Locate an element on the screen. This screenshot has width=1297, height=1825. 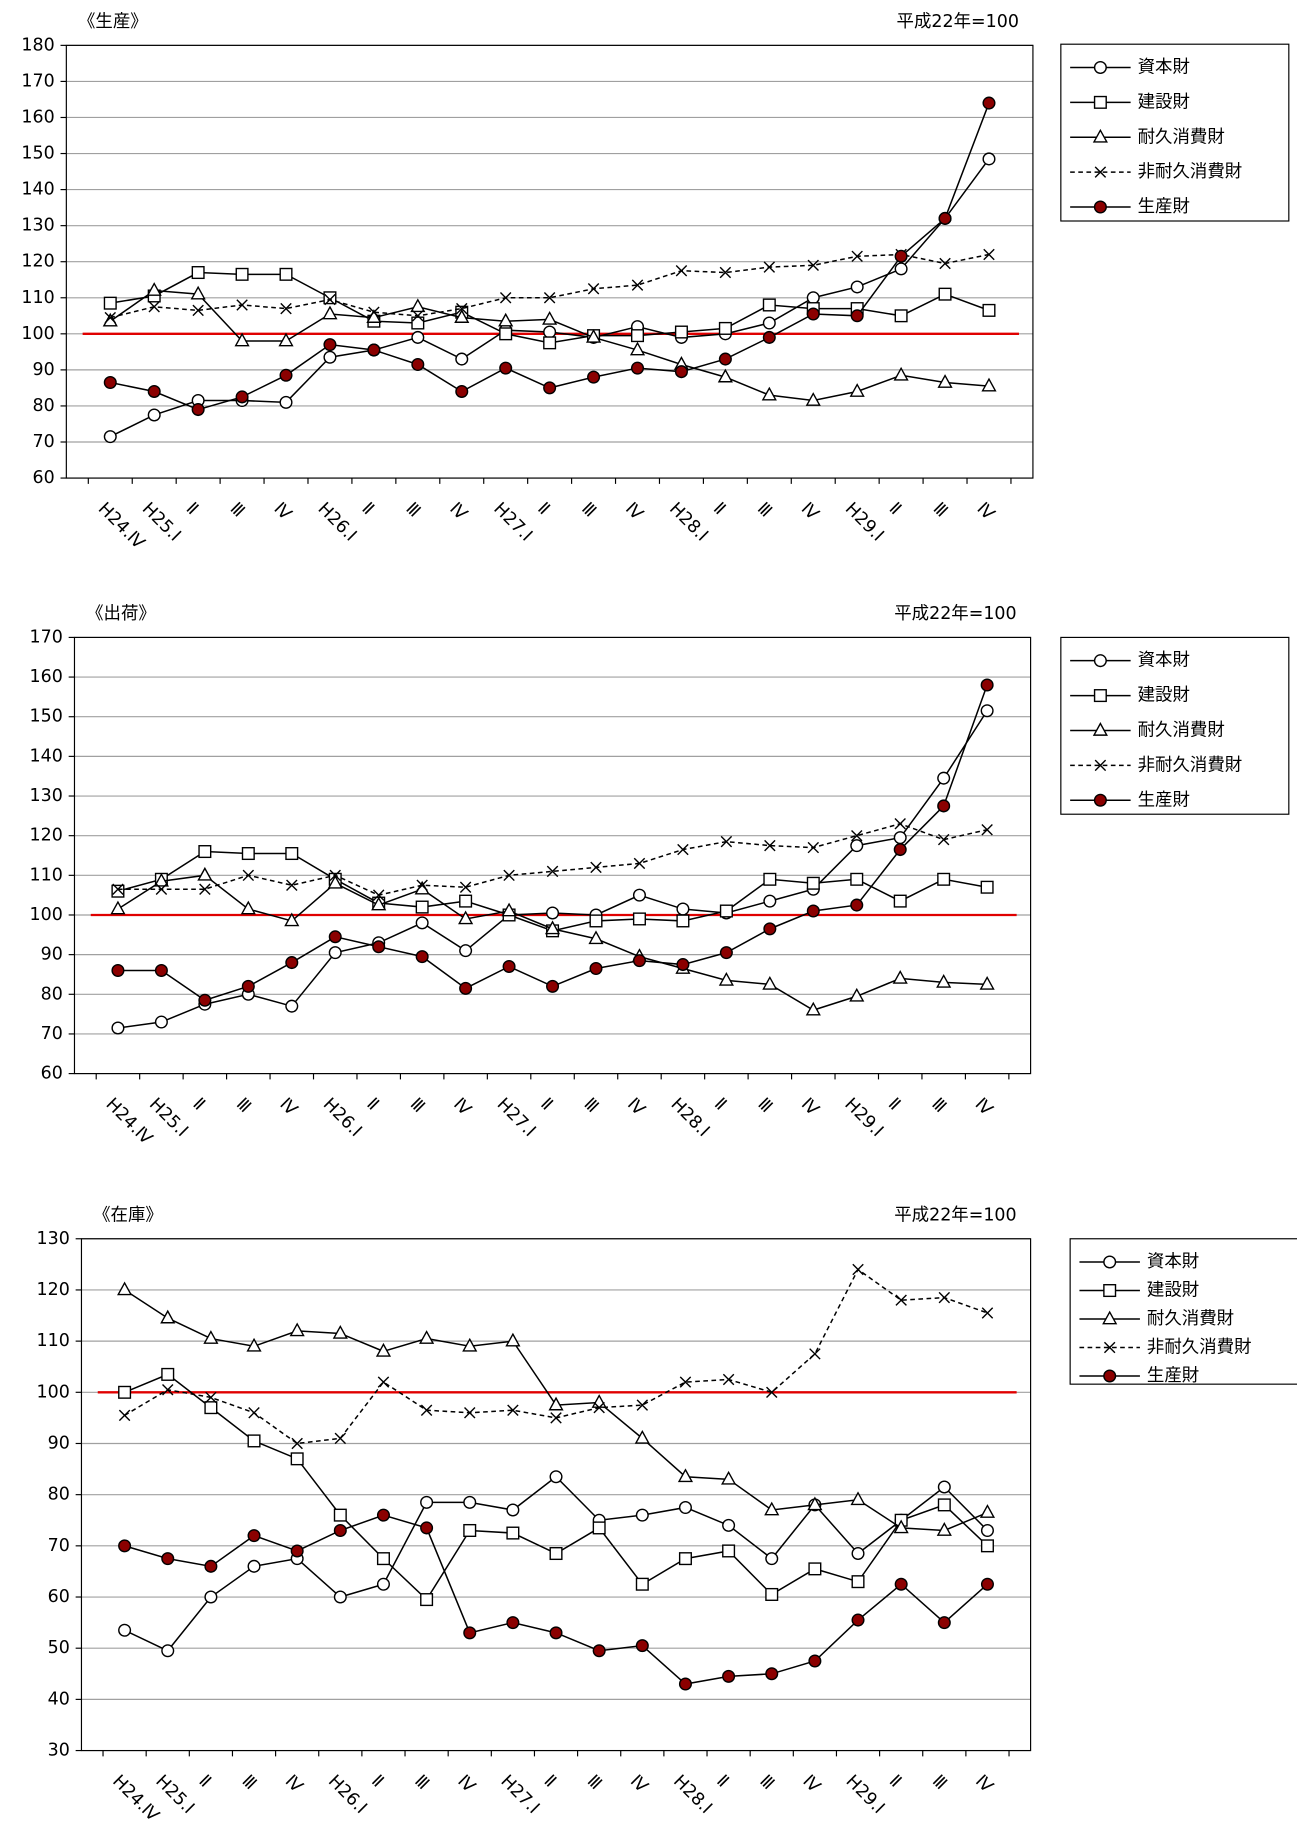
x-tick-label: H26.Ⅰ is located at coordinates (337, 522).